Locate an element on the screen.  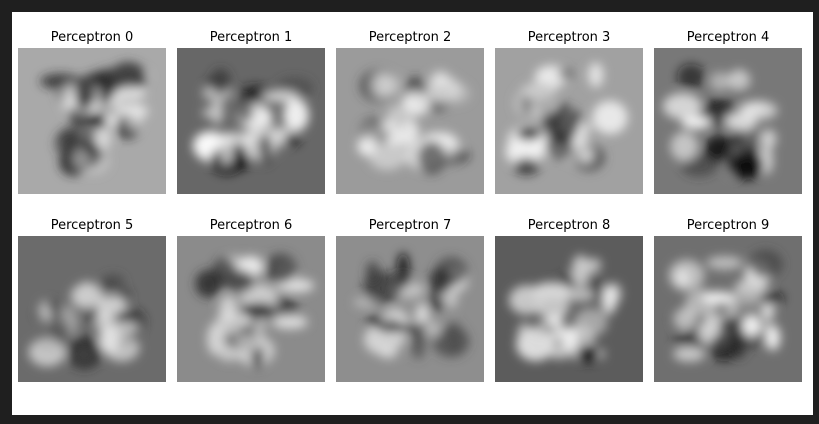
panel-title: Perceptron 6 is located at coordinates (251, 225).